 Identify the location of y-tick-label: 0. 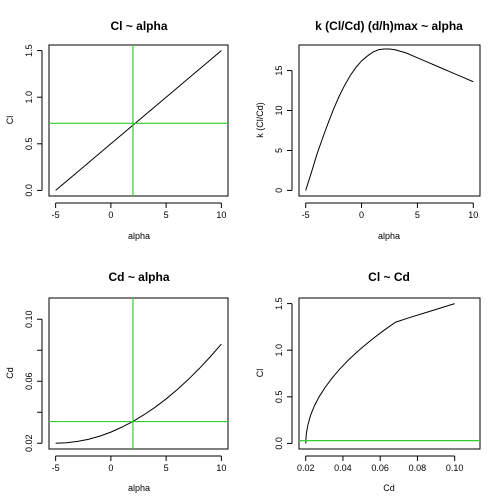
(279, 190).